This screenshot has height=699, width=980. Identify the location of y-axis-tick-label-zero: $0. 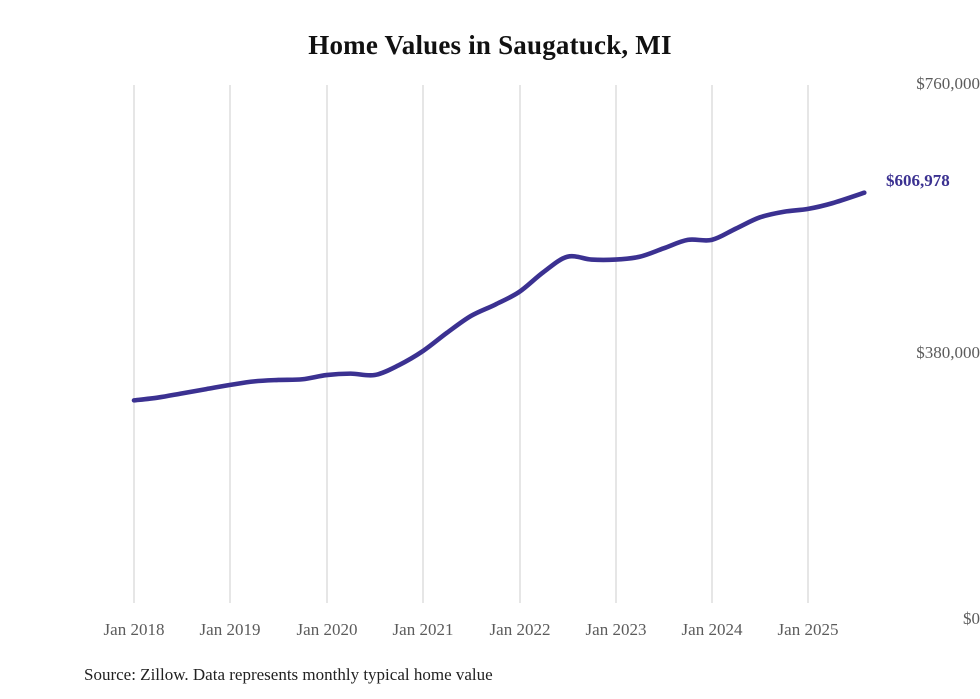
(971, 618).